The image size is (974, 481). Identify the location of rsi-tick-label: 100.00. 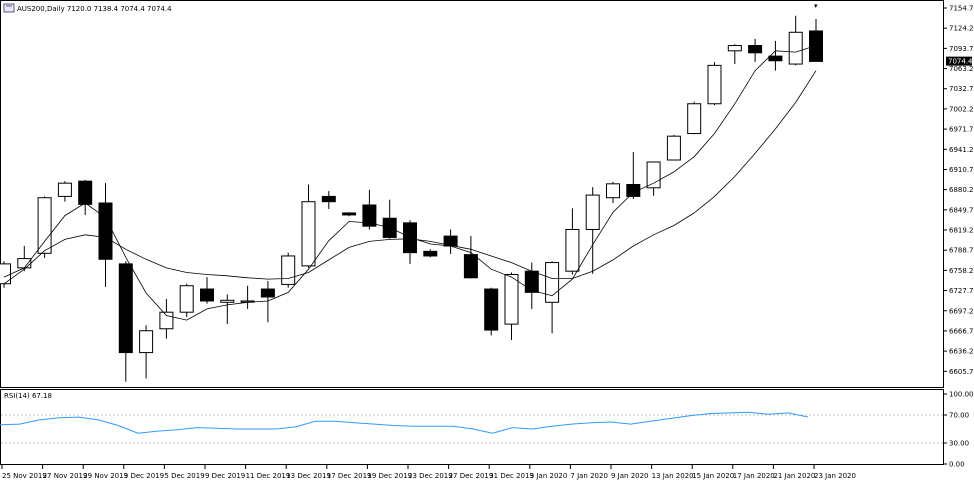
(961, 395).